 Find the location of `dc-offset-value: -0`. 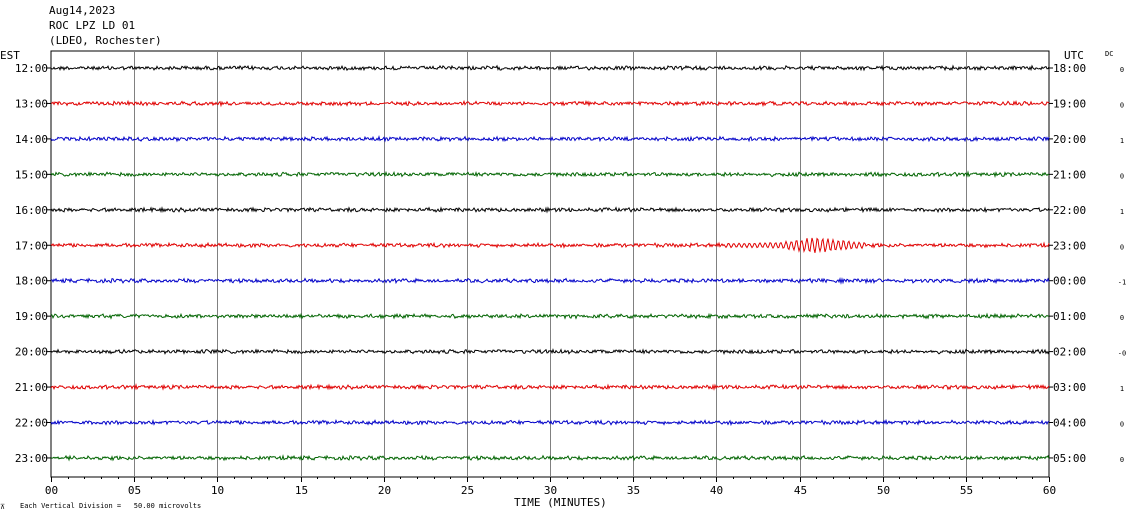

dc-offset-value: -0 is located at coordinates (1122, 354).